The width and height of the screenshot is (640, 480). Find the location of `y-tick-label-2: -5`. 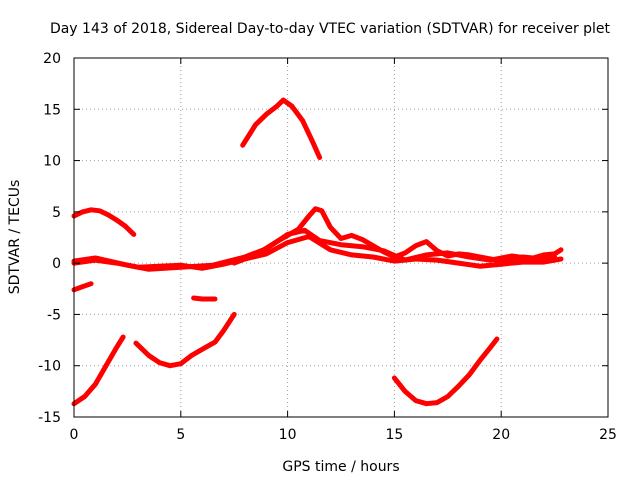

y-tick-label-2: -5 is located at coordinates (54, 315).